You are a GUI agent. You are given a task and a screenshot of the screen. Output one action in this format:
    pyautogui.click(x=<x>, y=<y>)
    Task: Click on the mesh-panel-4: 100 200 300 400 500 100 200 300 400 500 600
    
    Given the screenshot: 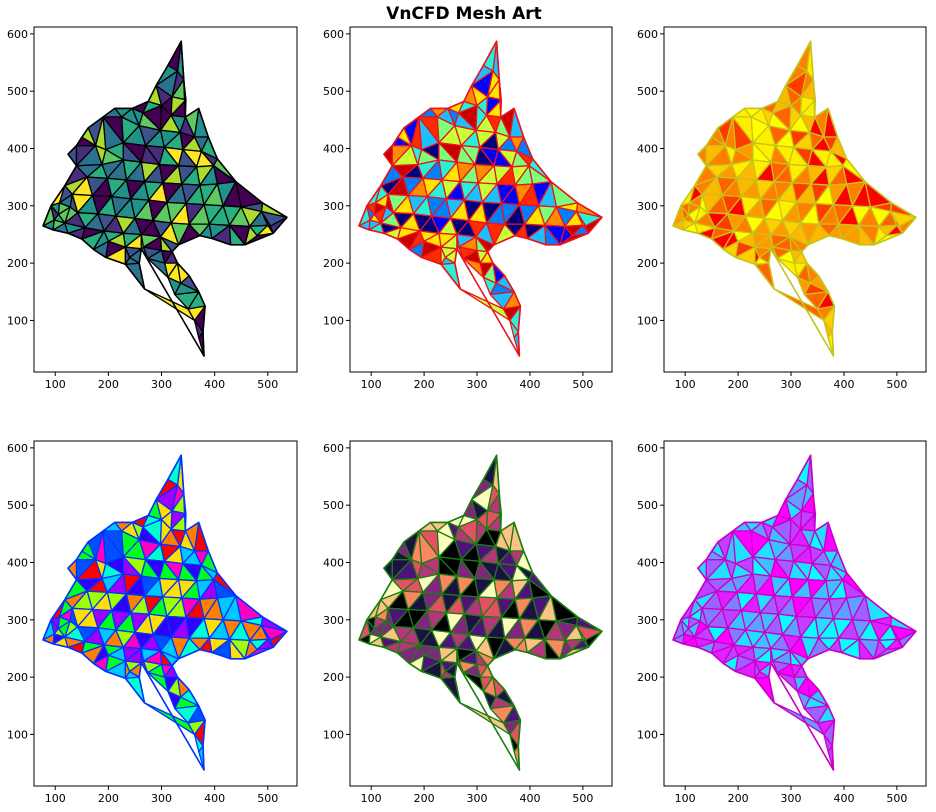 What is the action you would take?
    pyautogui.click(x=152, y=622)
    